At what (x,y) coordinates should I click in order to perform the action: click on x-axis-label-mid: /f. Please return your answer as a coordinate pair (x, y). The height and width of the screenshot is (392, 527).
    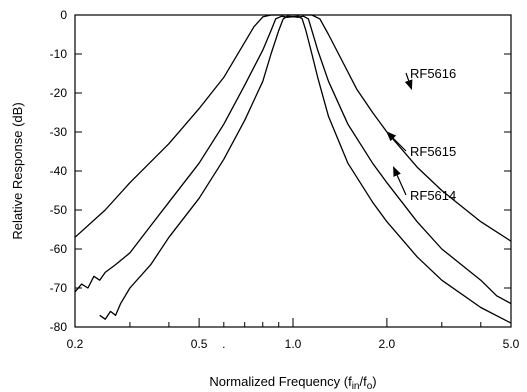
    Looking at the image, I should click on (363, 381).